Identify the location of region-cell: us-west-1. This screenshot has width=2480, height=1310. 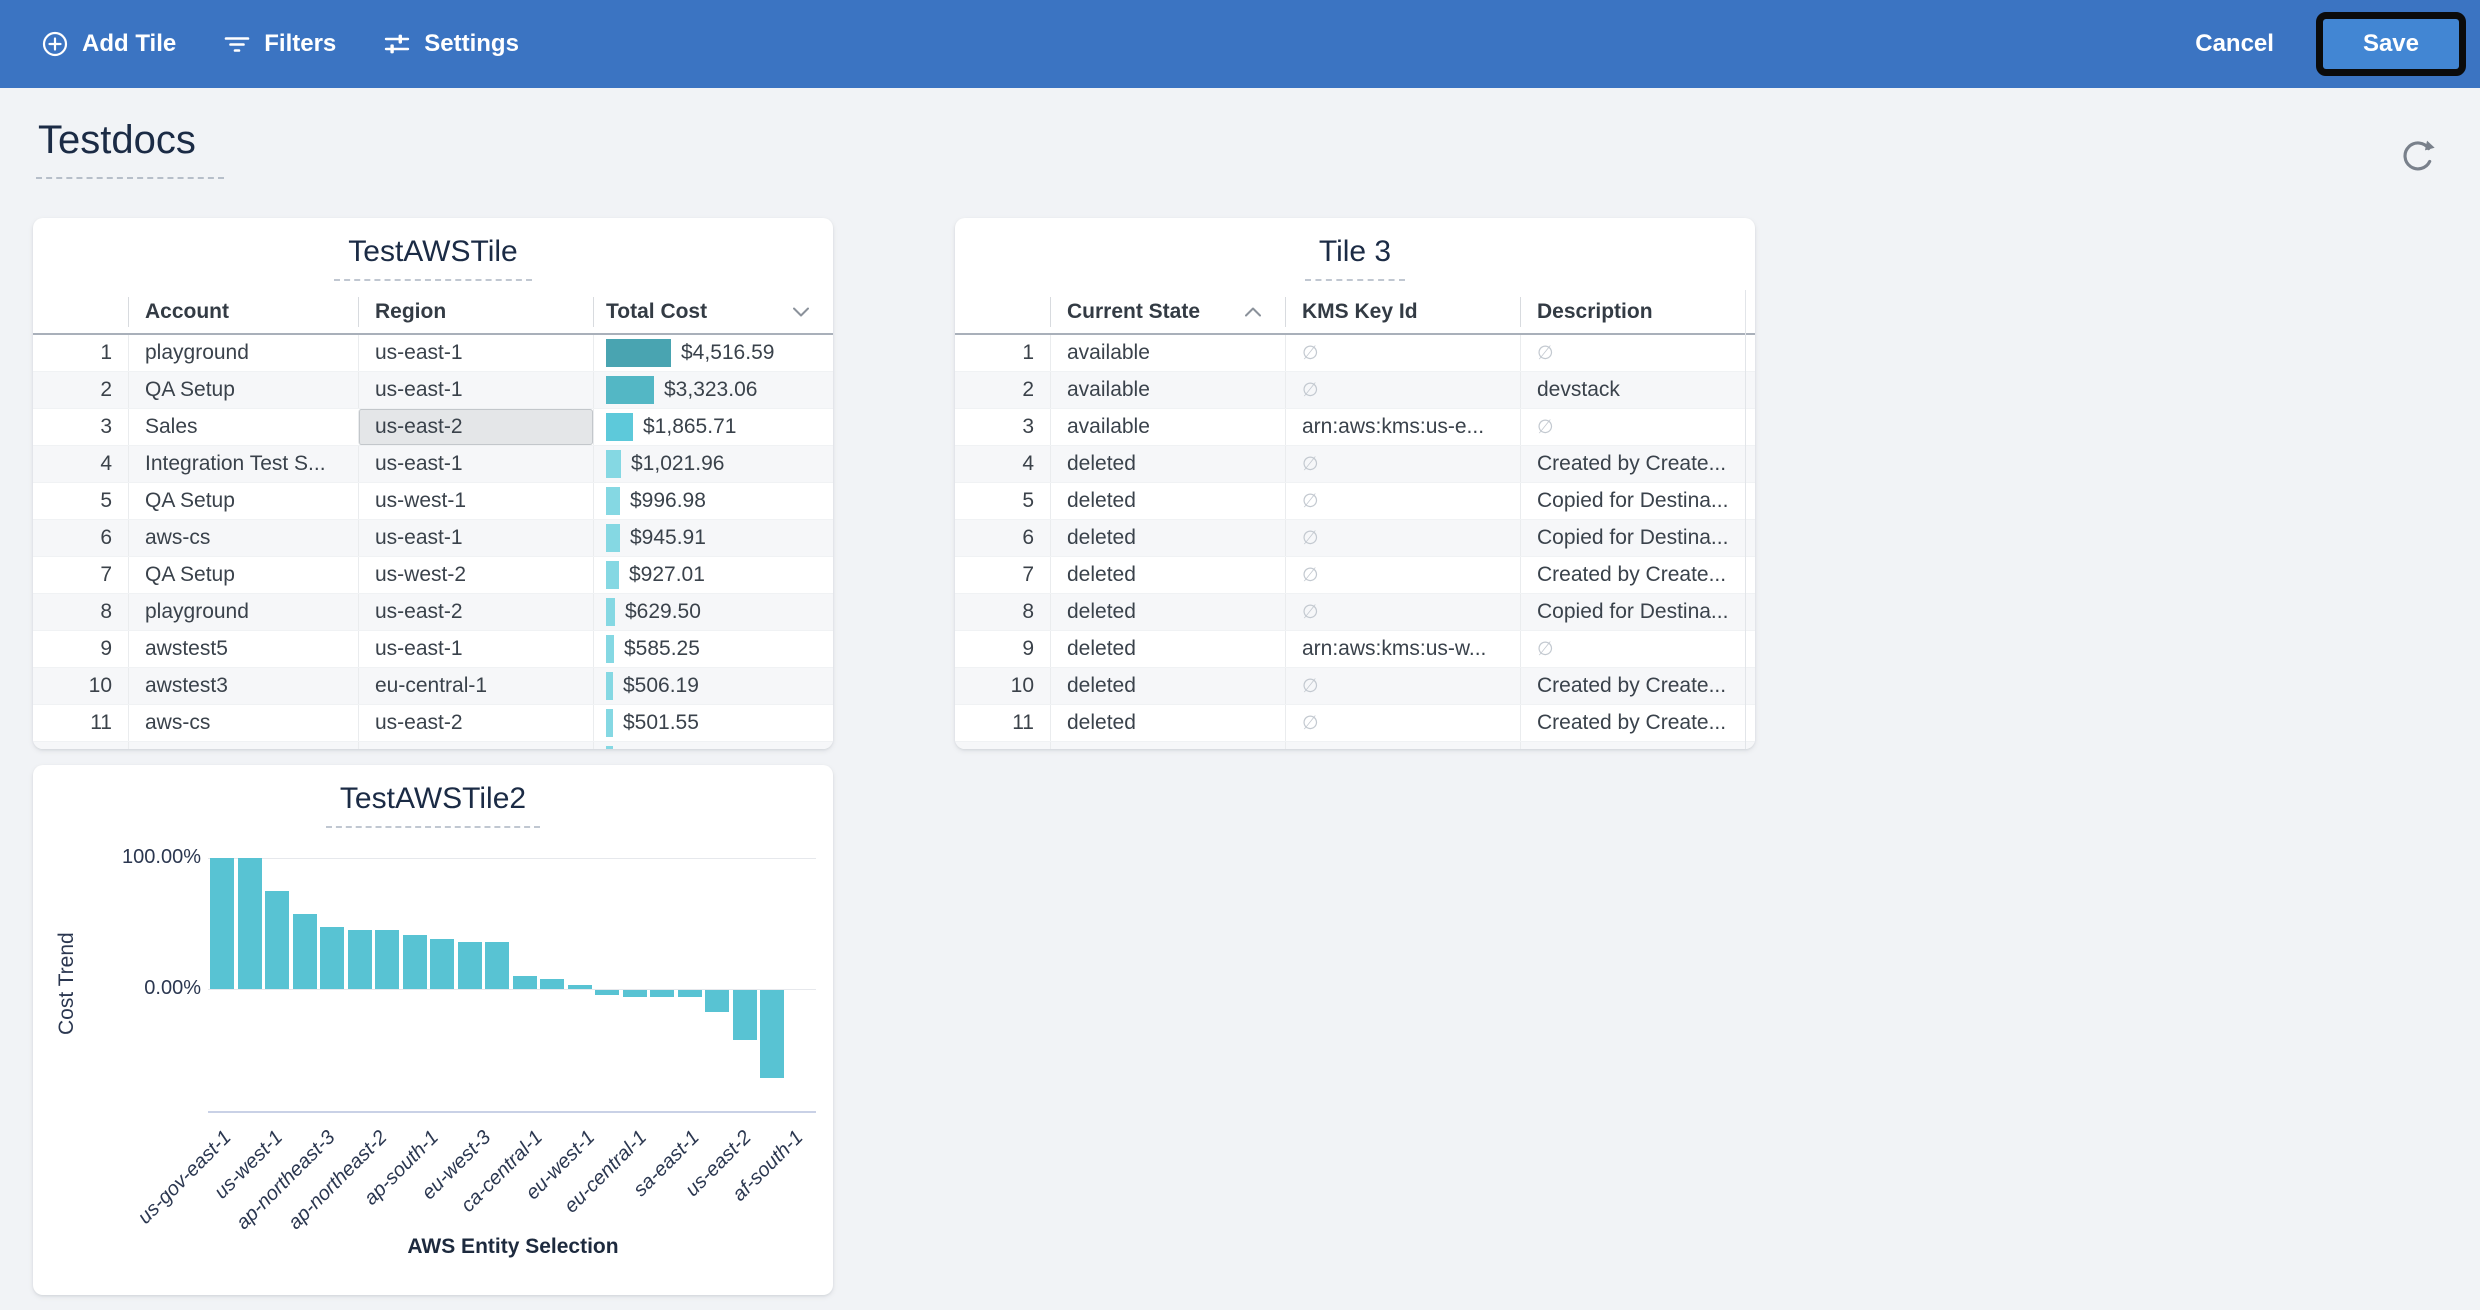
(475, 501).